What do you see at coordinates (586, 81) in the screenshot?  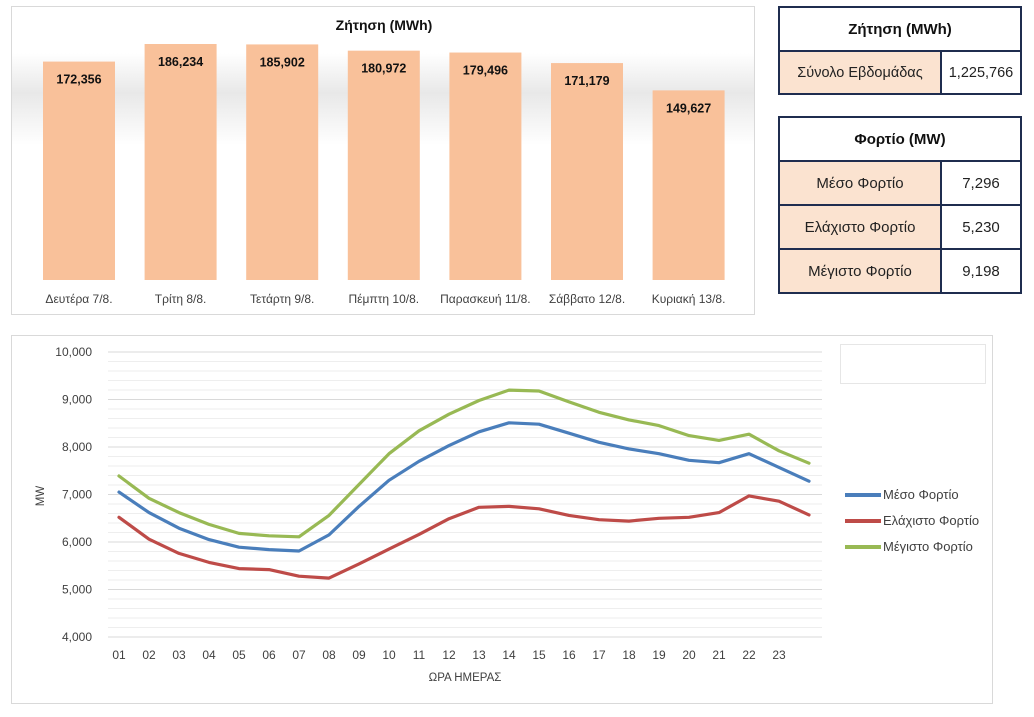 I see `bar-value-label-6: 171,179` at bounding box center [586, 81].